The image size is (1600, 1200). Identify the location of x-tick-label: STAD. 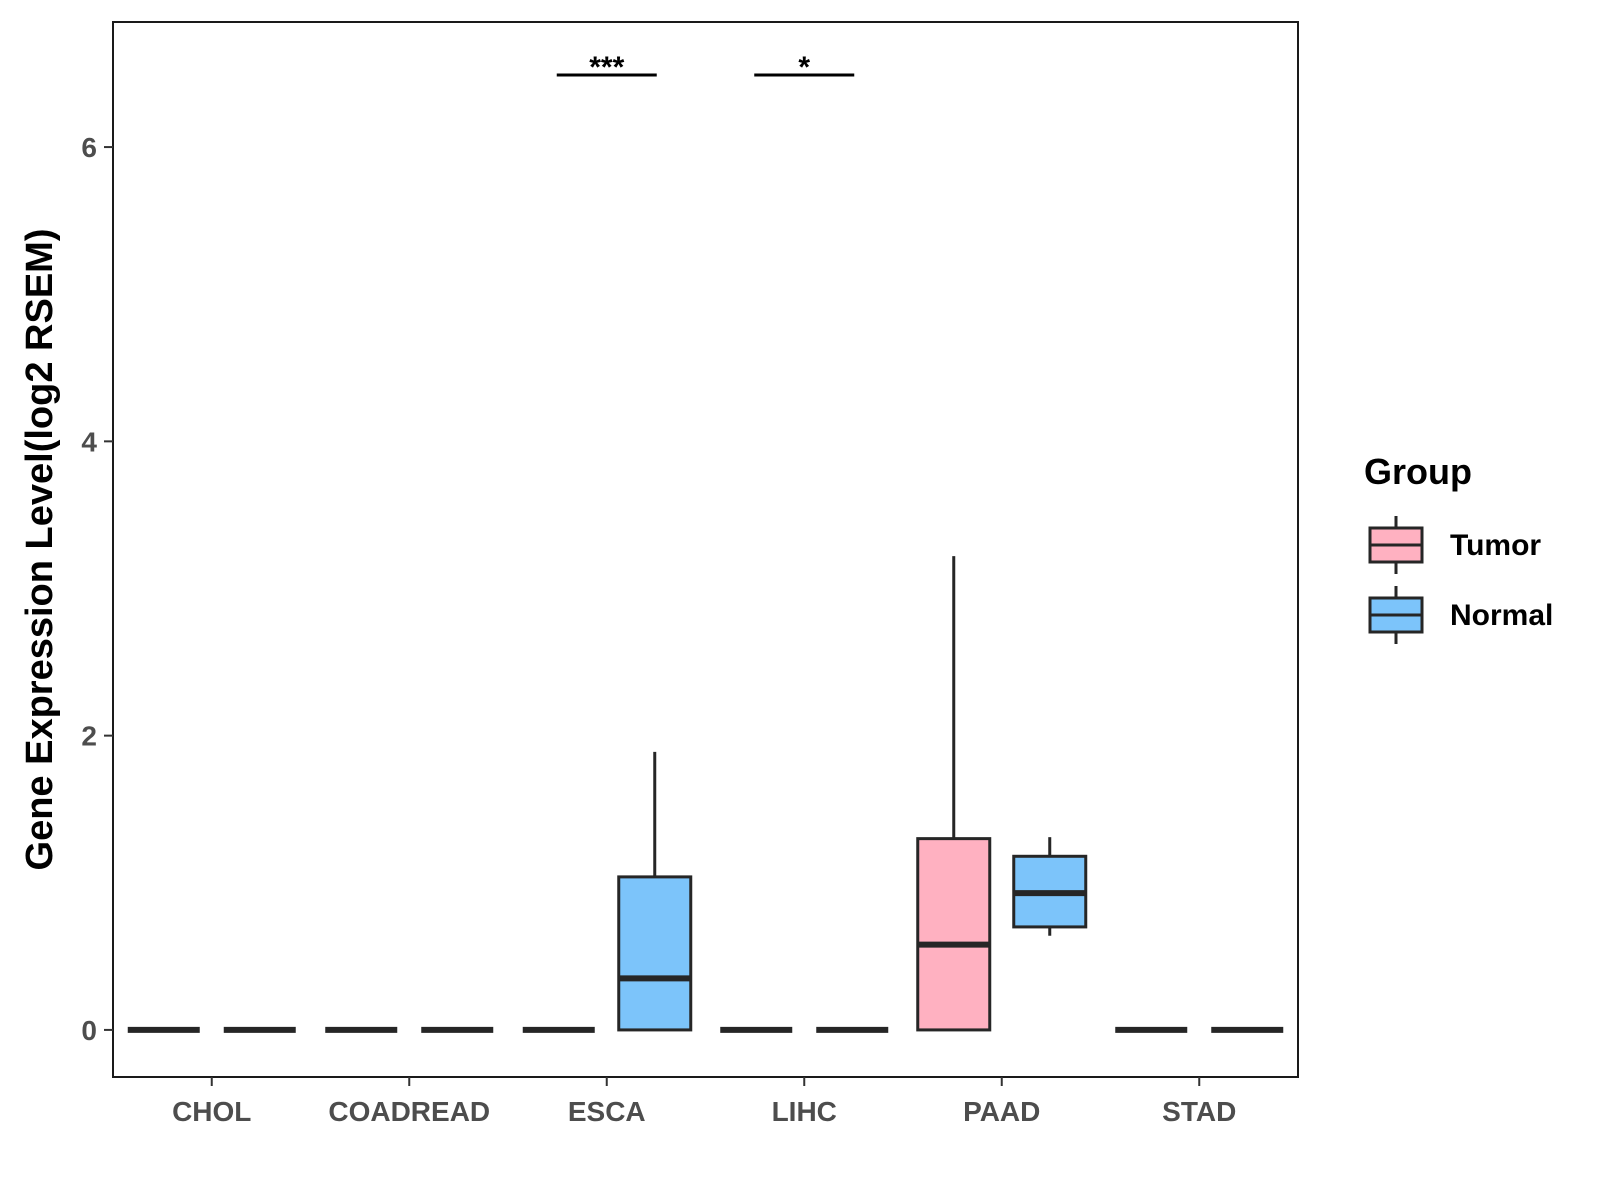
(1199, 1111).